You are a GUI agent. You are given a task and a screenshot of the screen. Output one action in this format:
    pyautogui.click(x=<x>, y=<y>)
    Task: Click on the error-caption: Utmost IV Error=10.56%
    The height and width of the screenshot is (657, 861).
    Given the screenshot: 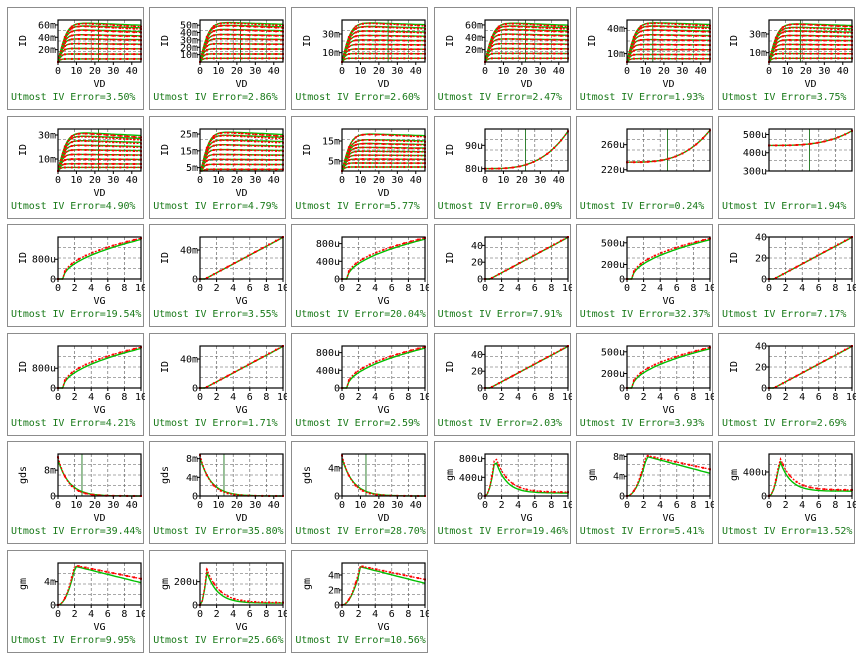 What is the action you would take?
    pyautogui.click(x=360, y=640)
    